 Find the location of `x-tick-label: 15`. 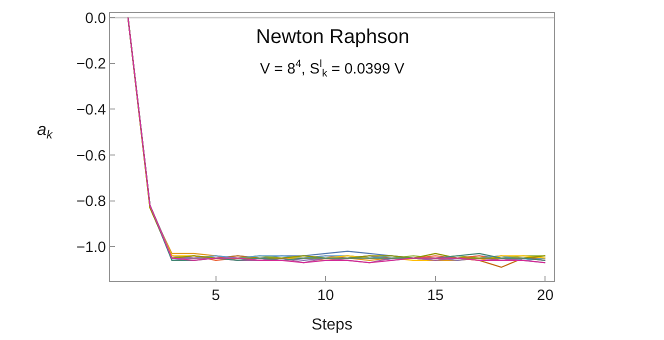

x-tick-label: 15 is located at coordinates (435, 295).